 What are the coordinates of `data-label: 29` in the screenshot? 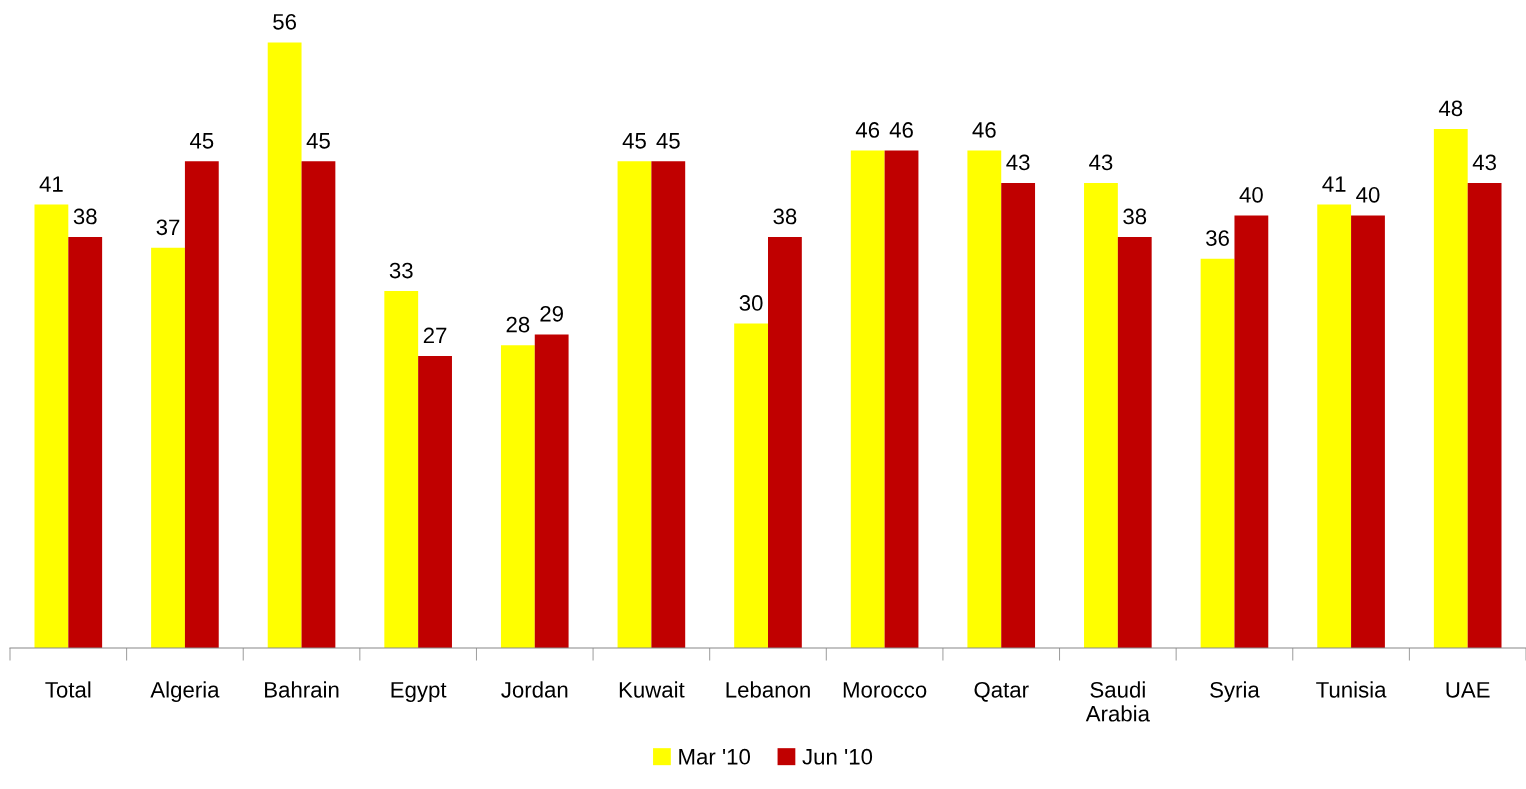 It's located at (551, 313).